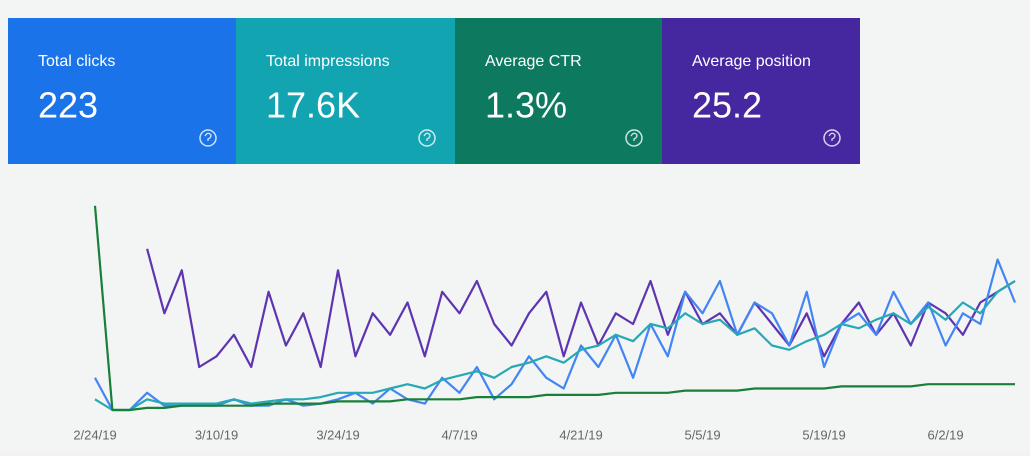 The image size is (1030, 456). Describe the element at coordinates (459, 434) in the screenshot. I see `x-tick-label: 4/7/19` at that location.